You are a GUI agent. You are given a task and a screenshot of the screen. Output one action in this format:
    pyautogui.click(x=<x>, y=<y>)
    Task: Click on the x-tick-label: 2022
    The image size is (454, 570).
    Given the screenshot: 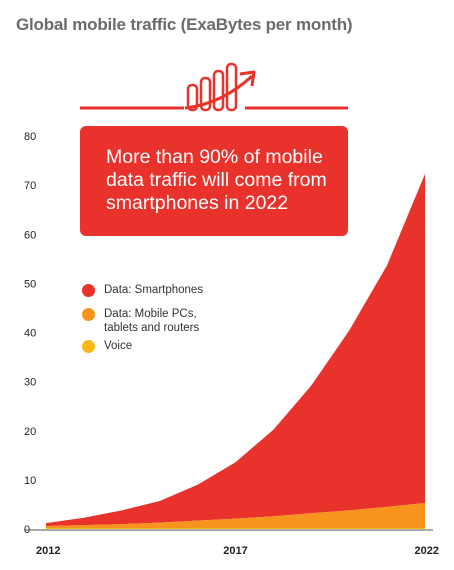 What is the action you would take?
    pyautogui.click(x=427, y=551)
    